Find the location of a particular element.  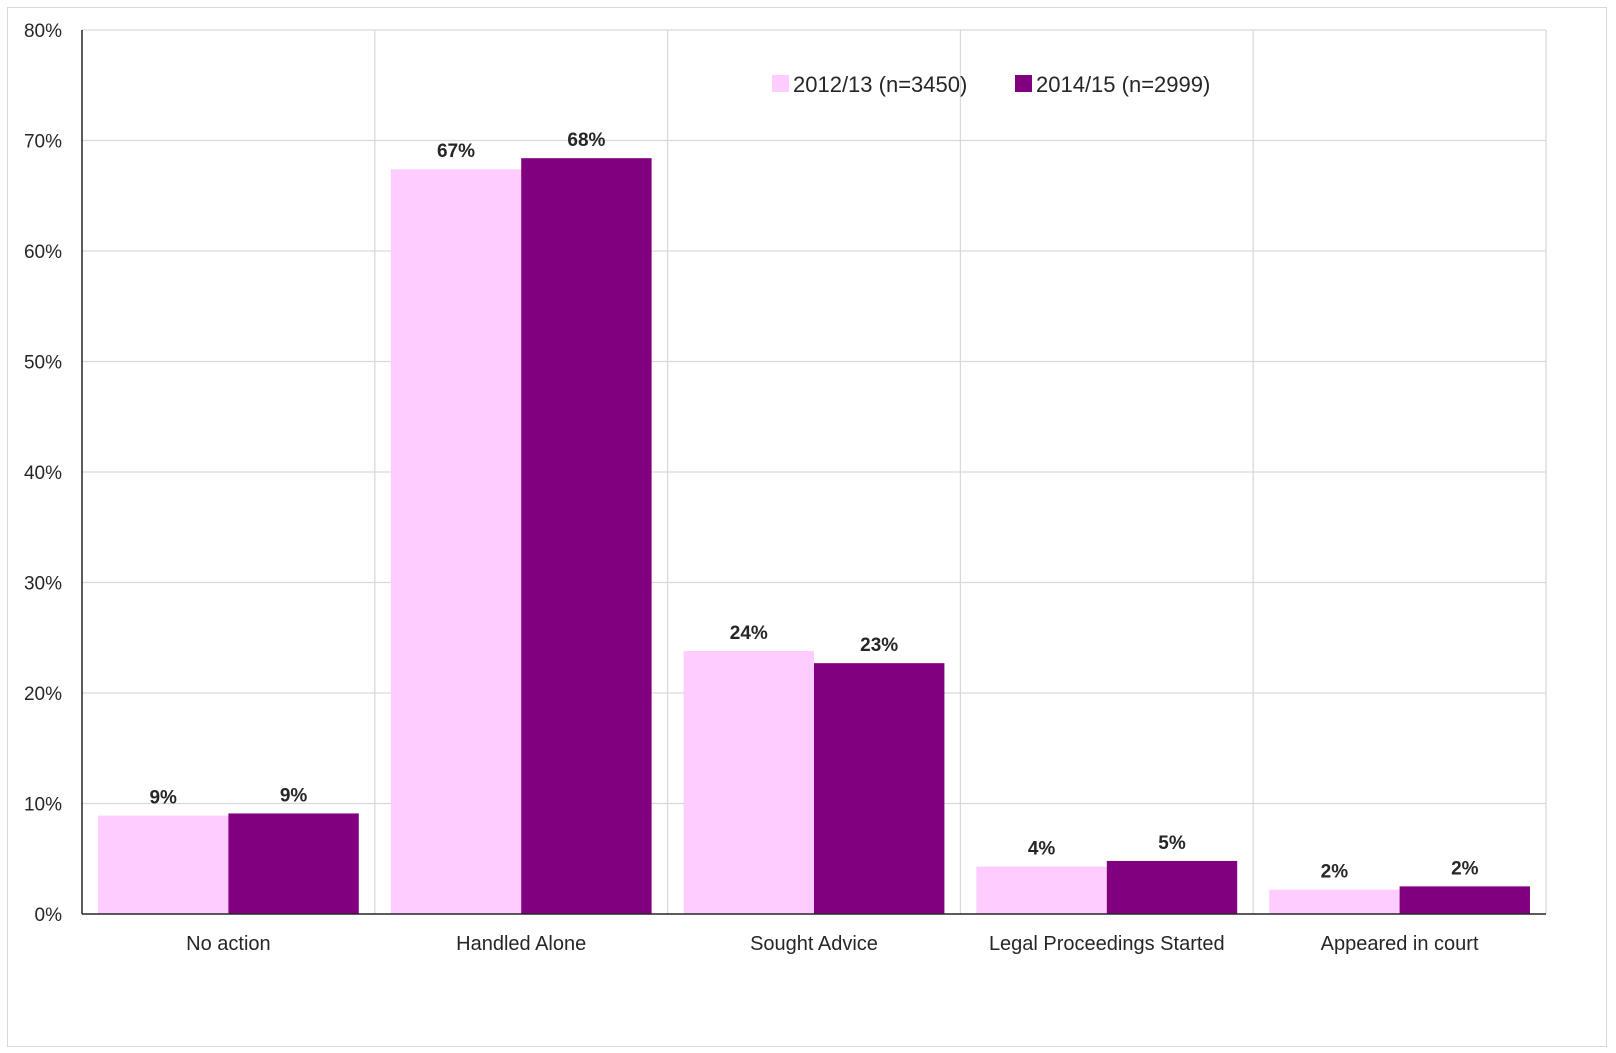

legend: 2012/13 (n=3450) 2014/15 (n=2999) is located at coordinates (991, 84).